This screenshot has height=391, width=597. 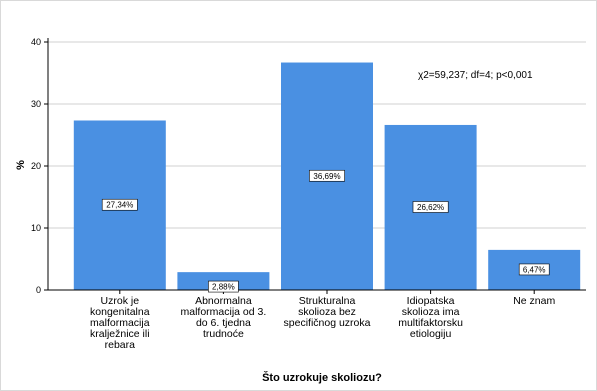 I want to click on annotation-text: χ2=59,237; df=4; p<0,001, so click(x=475, y=75).